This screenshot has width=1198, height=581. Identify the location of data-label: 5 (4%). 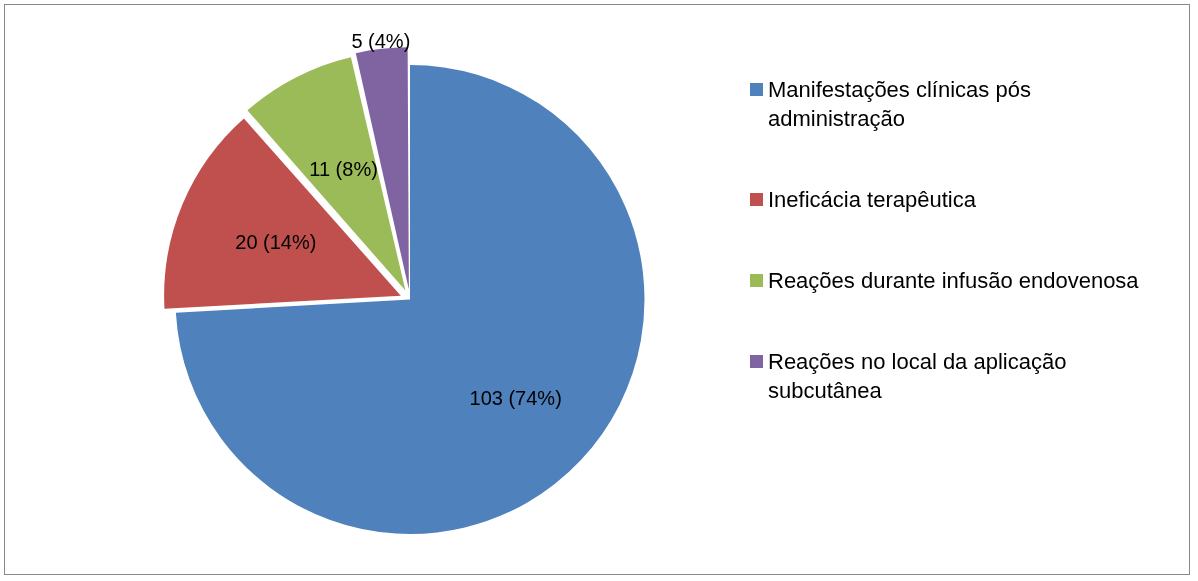
(381, 41).